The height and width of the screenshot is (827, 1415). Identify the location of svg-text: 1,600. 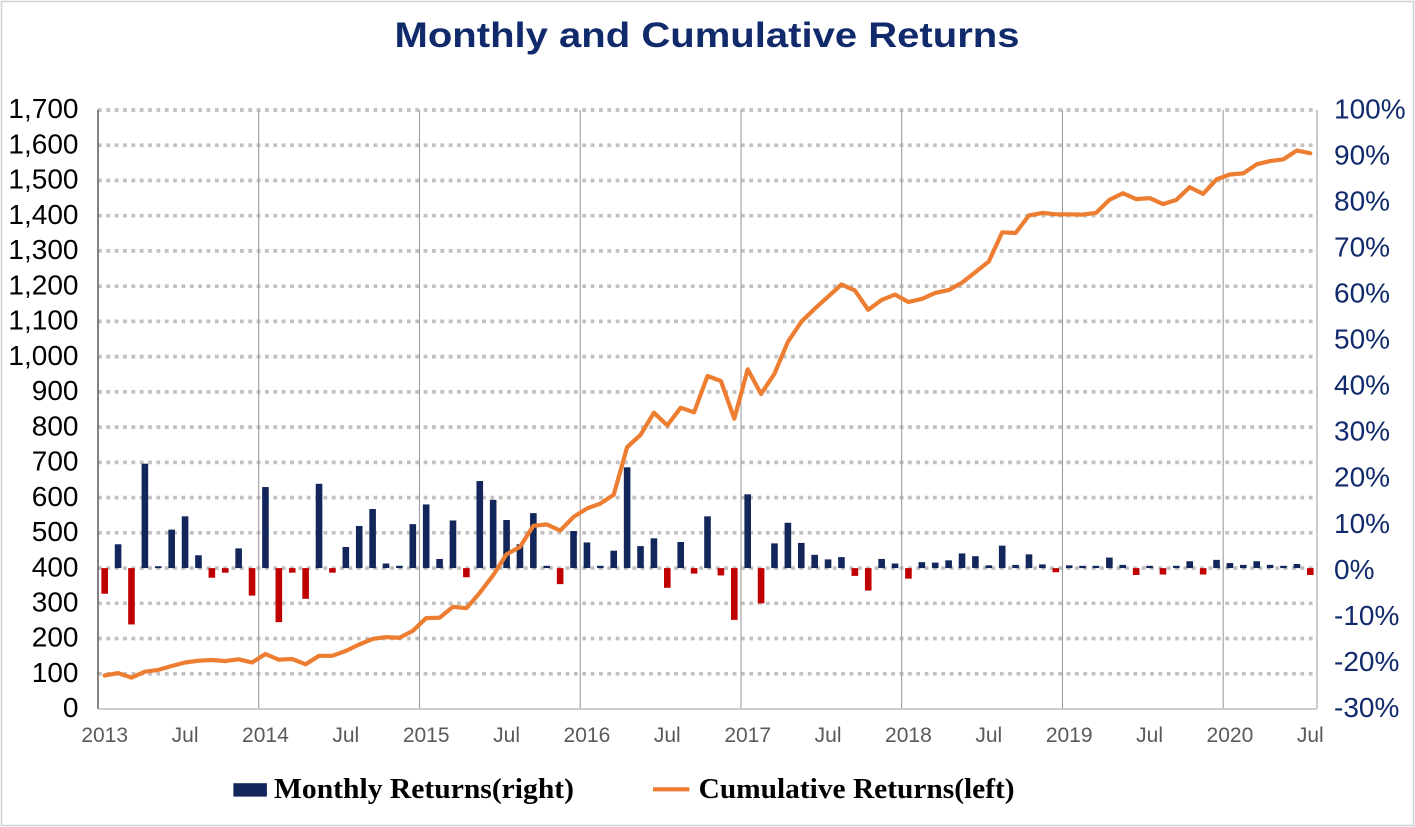
(43, 143).